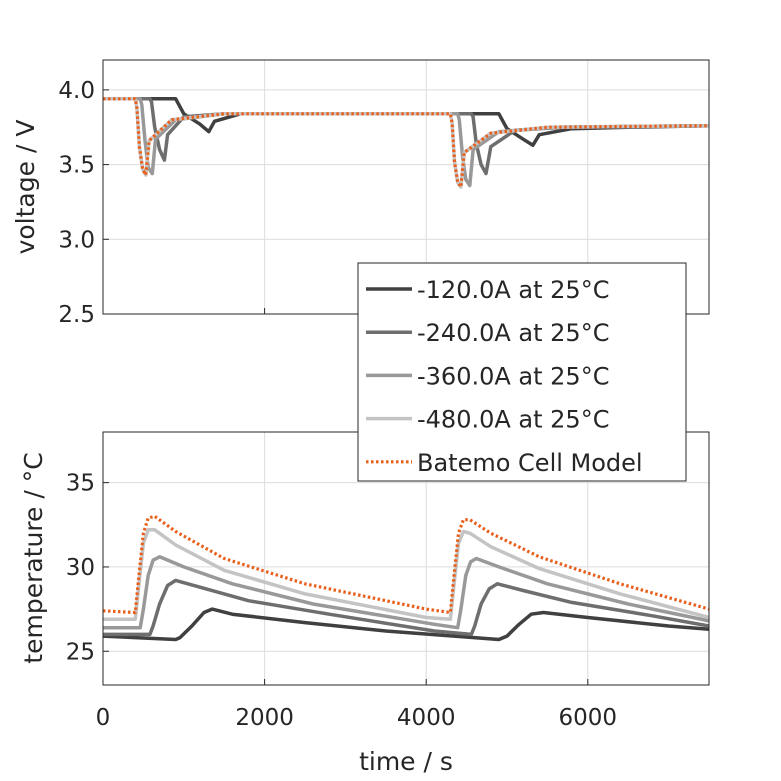 Image resolution: width=781 pixels, height=781 pixels. I want to click on voltage-series, so click(406, 143).